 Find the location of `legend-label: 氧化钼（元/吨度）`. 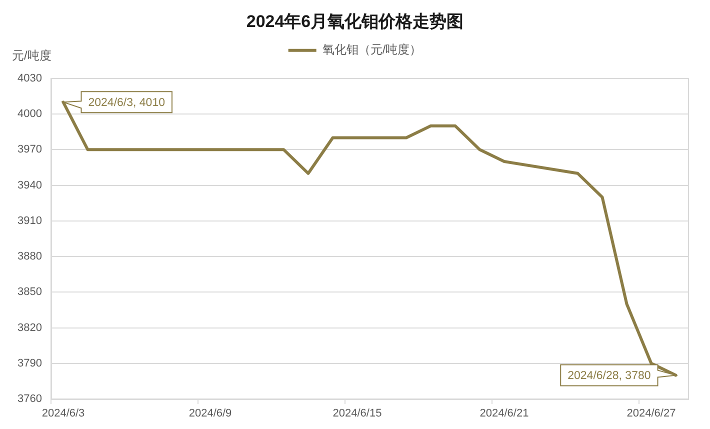

legend-label: 氧化钼（元/吨度） is located at coordinates (372, 49).